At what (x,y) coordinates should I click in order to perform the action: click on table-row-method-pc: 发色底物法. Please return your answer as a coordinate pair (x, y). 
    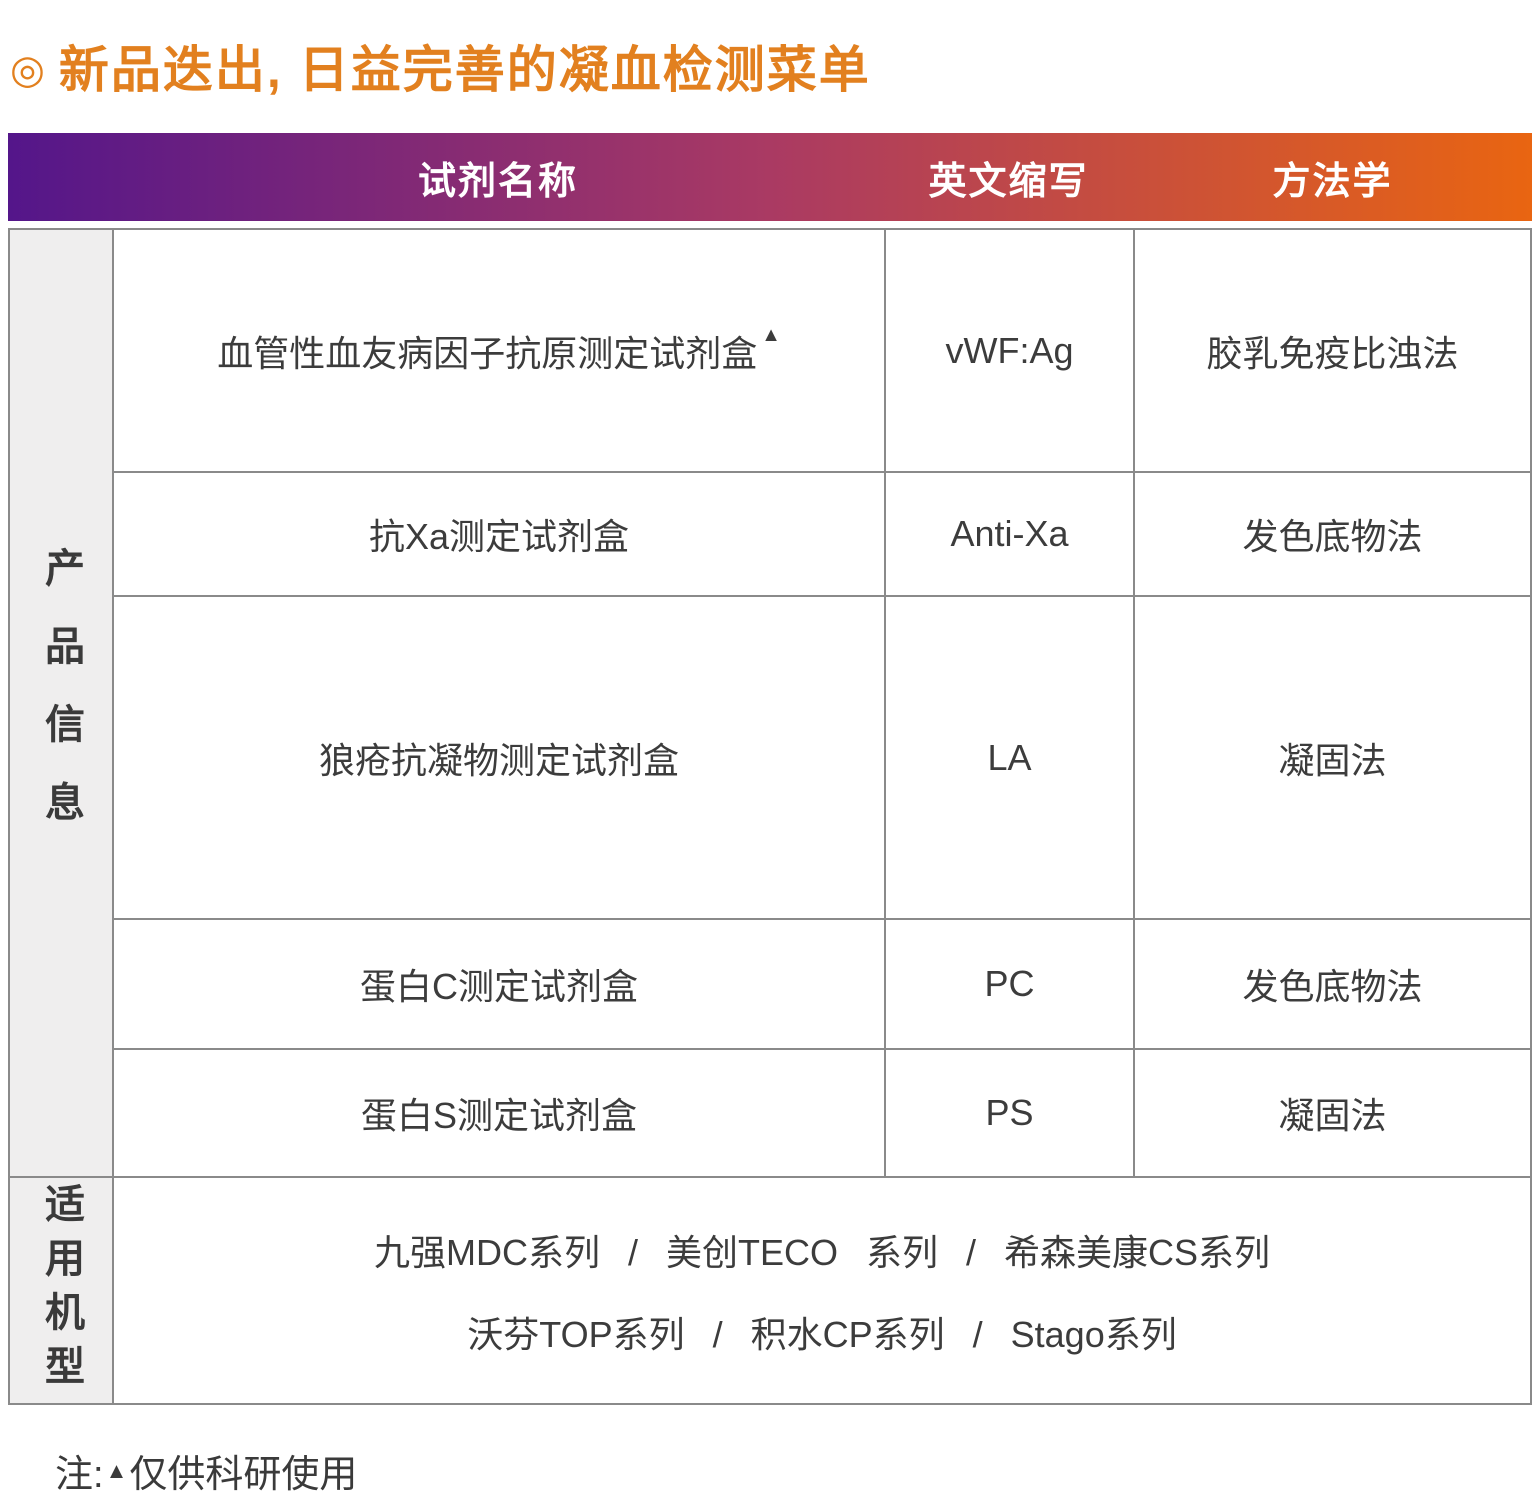
    Looking at the image, I should click on (1332, 985).